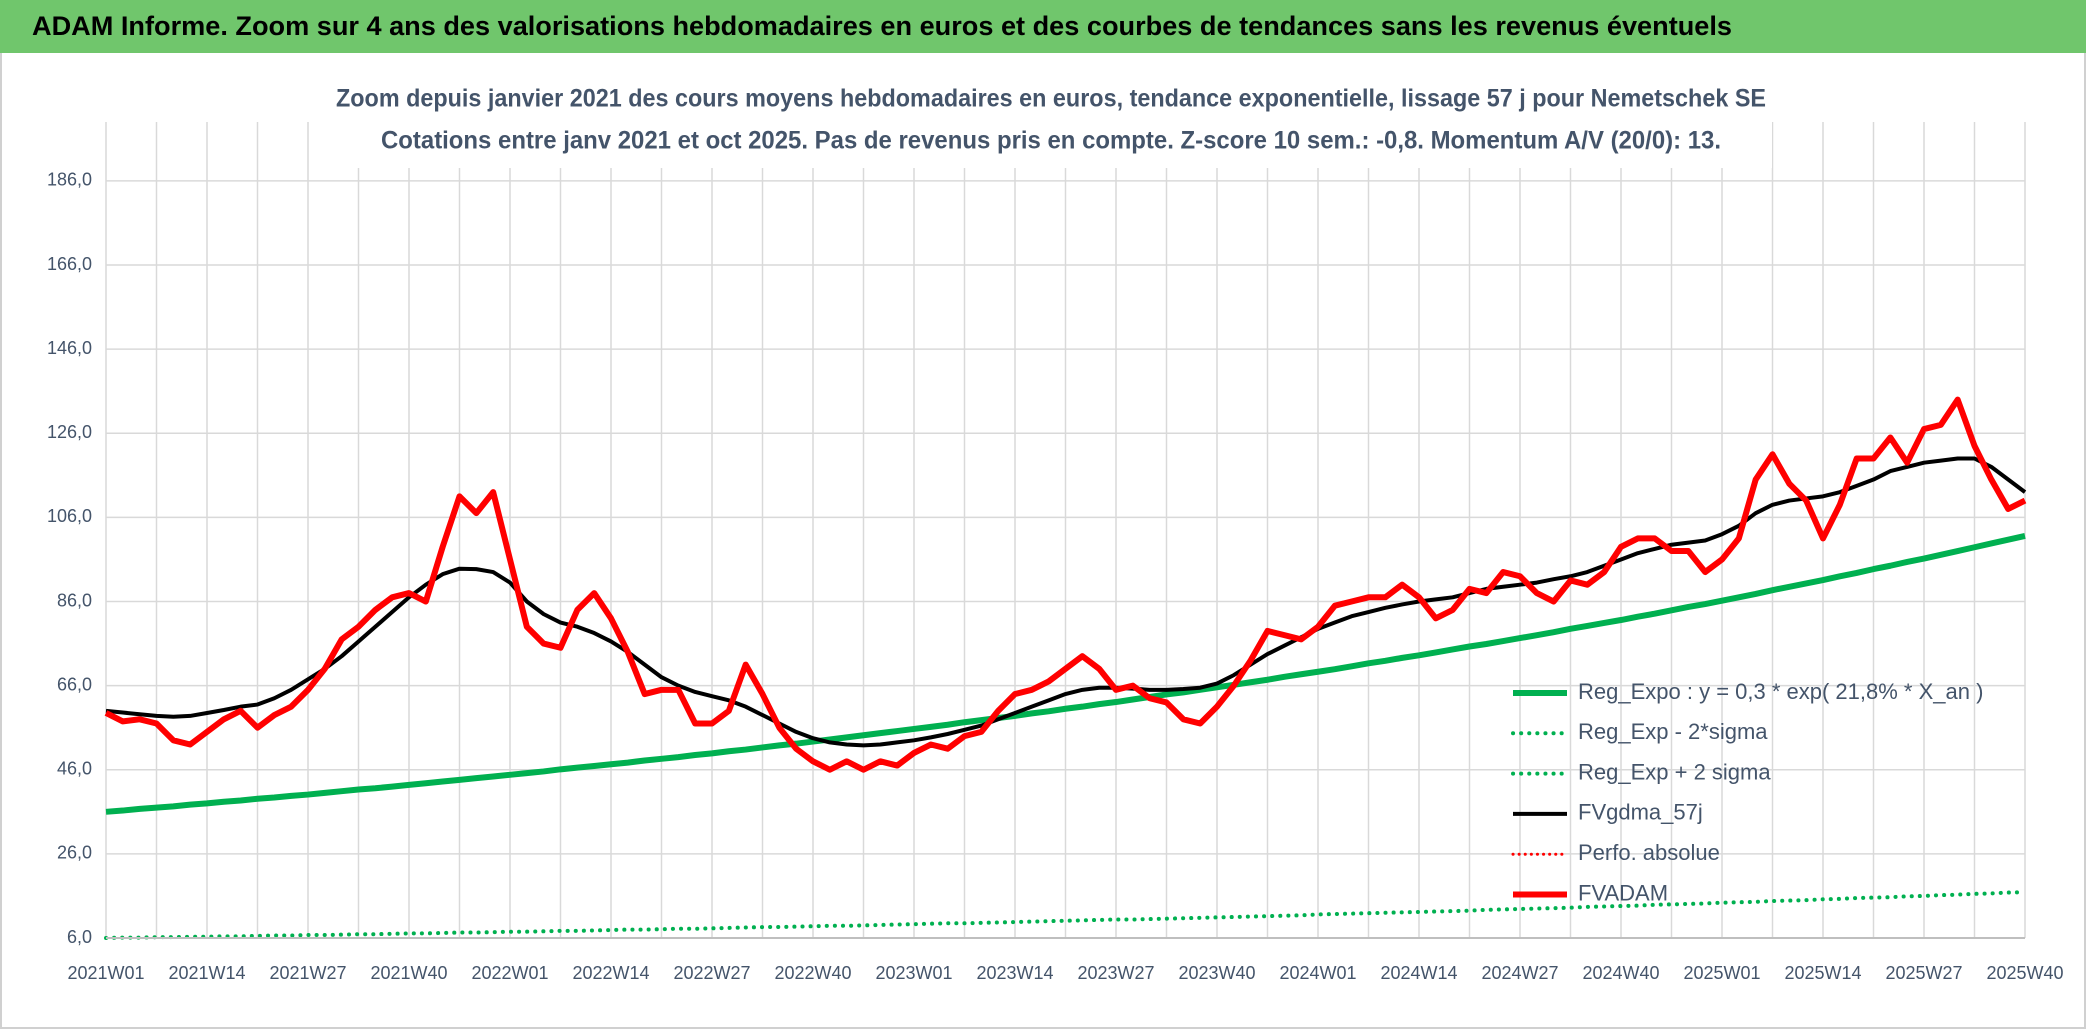 The width and height of the screenshot is (2086, 1031). What do you see at coordinates (812, 973) in the screenshot?
I see `x-tick-label: 2022W40` at bounding box center [812, 973].